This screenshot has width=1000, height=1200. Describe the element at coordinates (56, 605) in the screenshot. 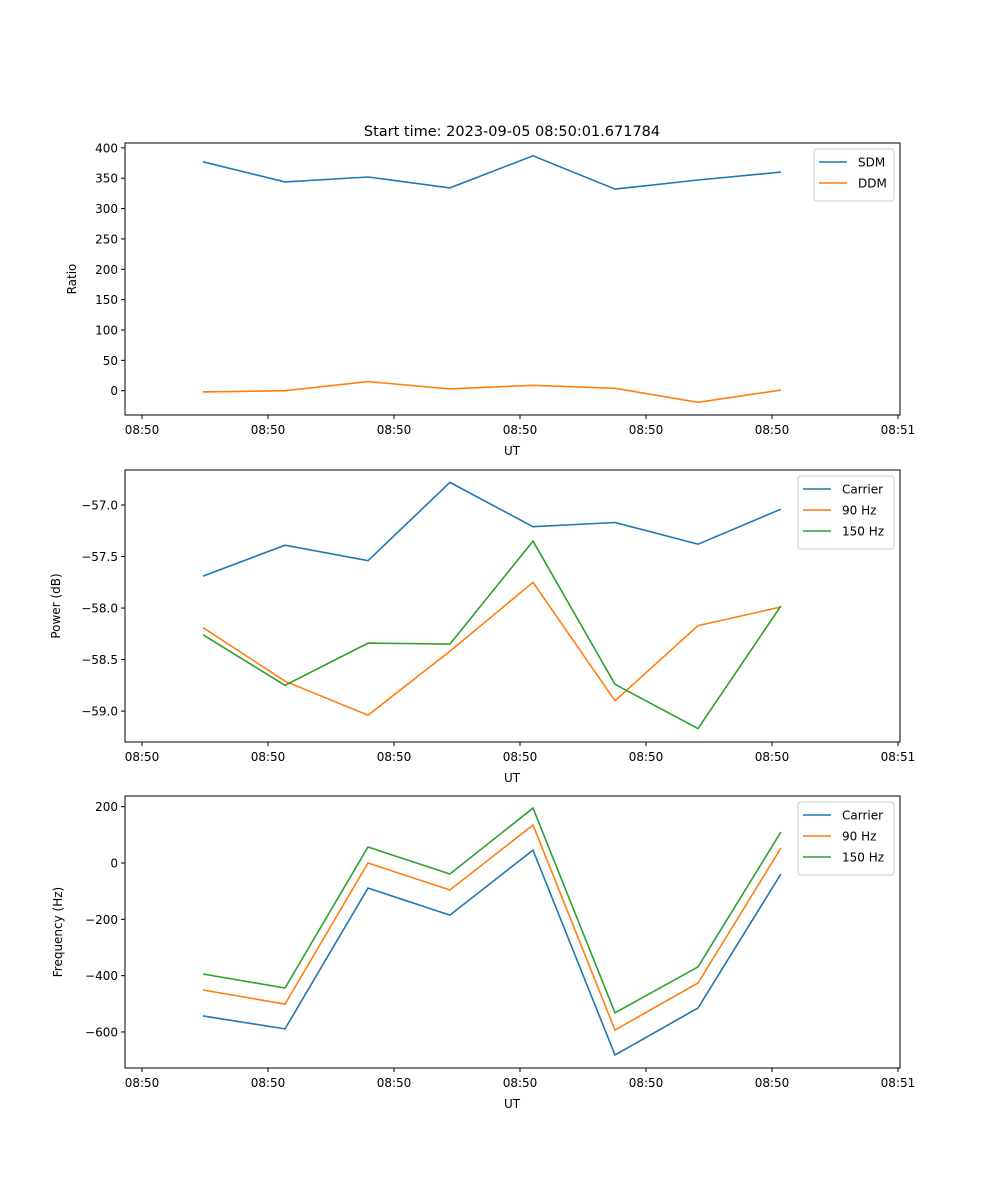

I see `y-axis-label: Power (dB)` at that location.